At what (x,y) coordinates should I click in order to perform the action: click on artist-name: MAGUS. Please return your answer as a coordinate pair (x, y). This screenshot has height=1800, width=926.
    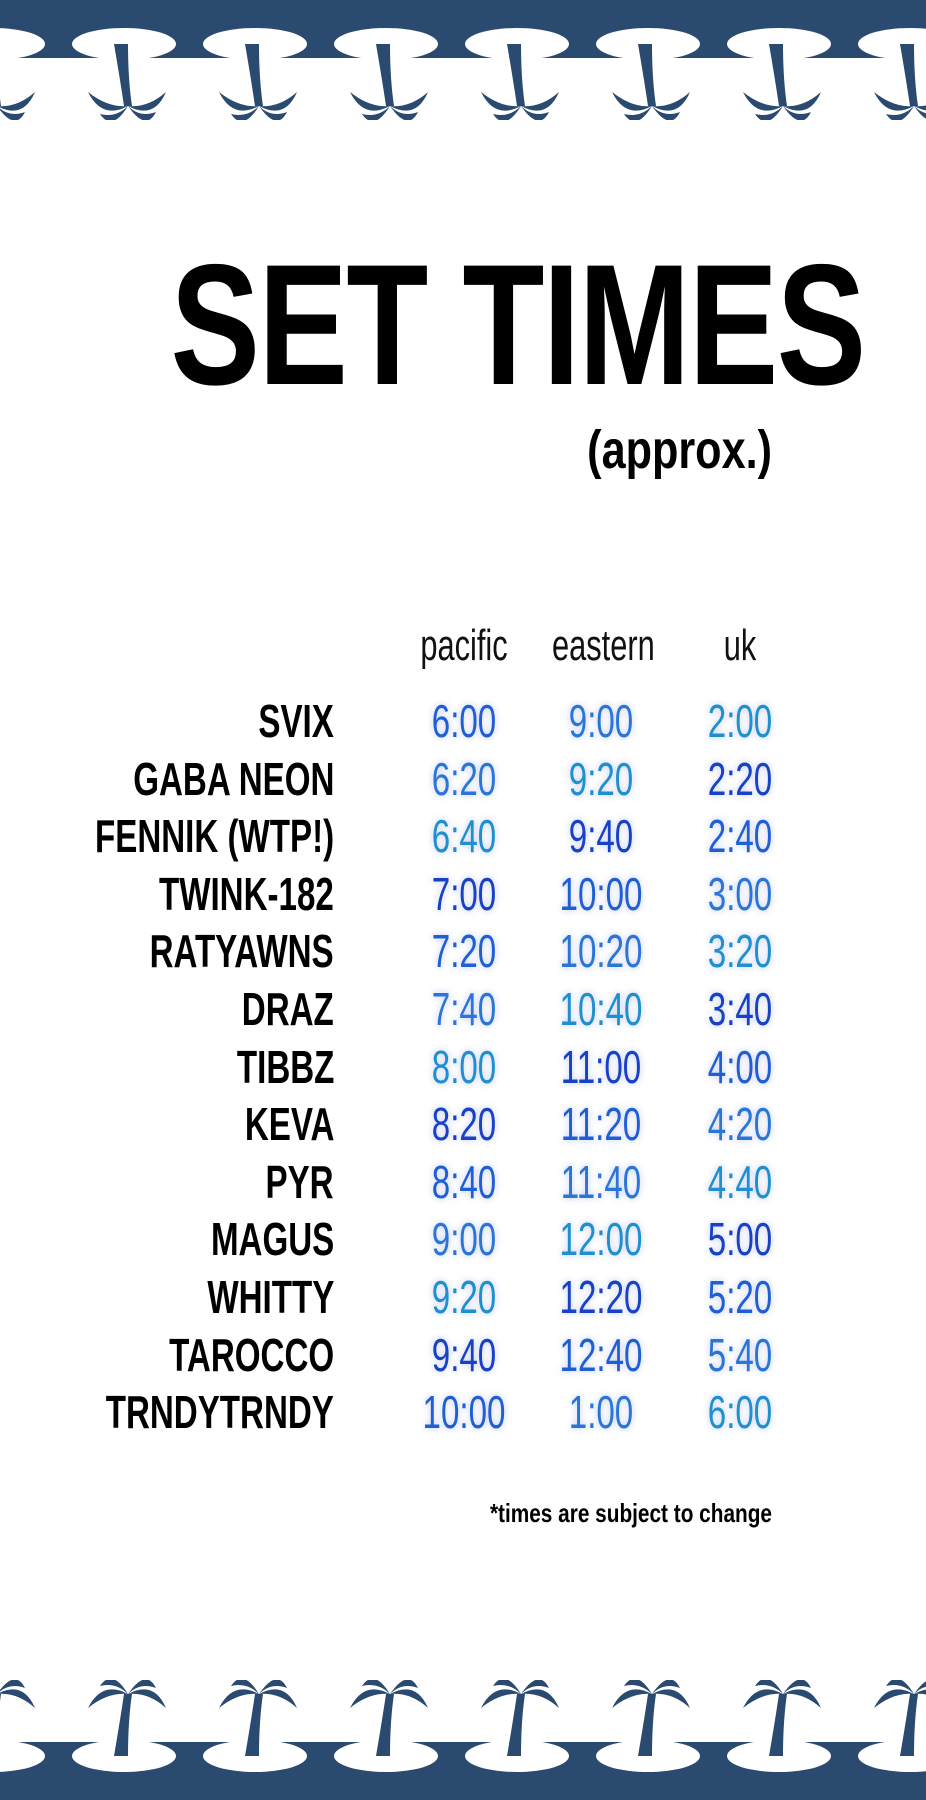
    Looking at the image, I should click on (272, 1239).